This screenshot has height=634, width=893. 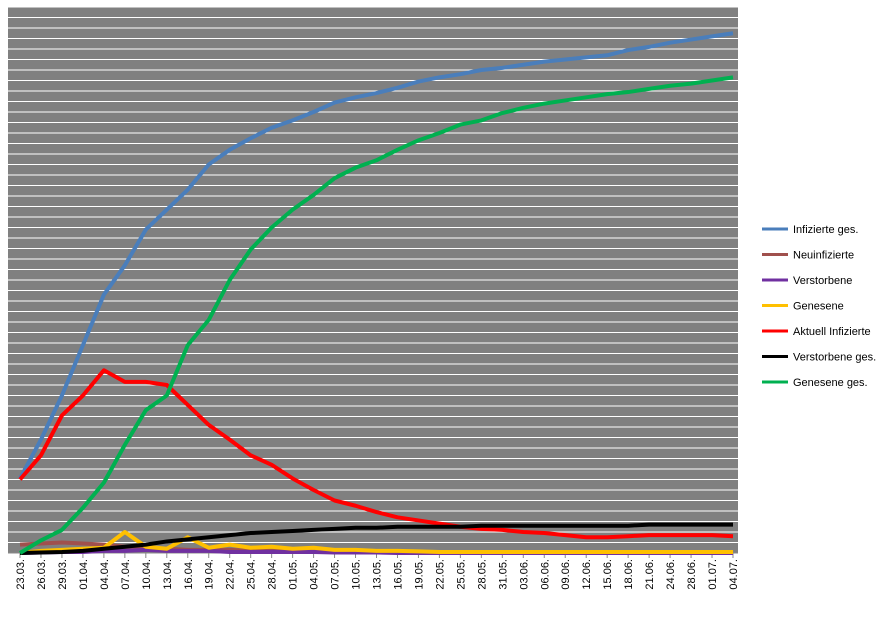 What do you see at coordinates (419, 574) in the screenshot?
I see `x-tick-label: 19.05.` at bounding box center [419, 574].